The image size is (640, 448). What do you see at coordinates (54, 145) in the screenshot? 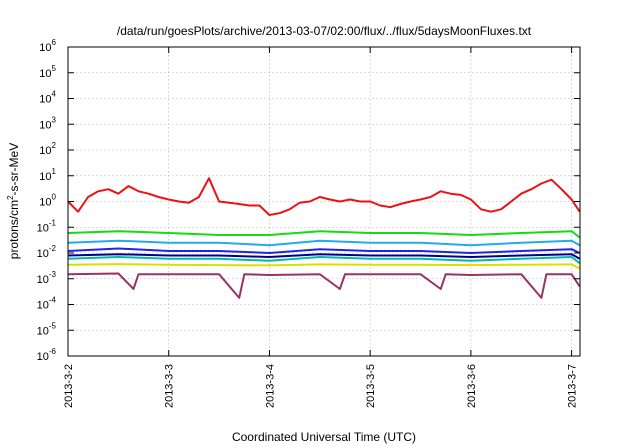
I see `y-tick-exp: 2` at bounding box center [54, 145].